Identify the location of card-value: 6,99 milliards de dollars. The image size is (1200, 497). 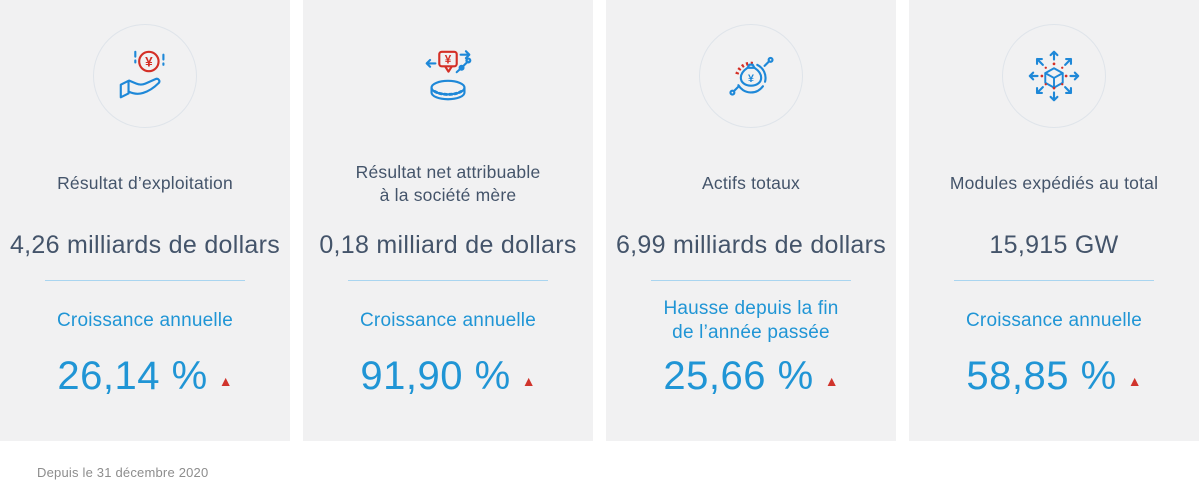
(751, 244).